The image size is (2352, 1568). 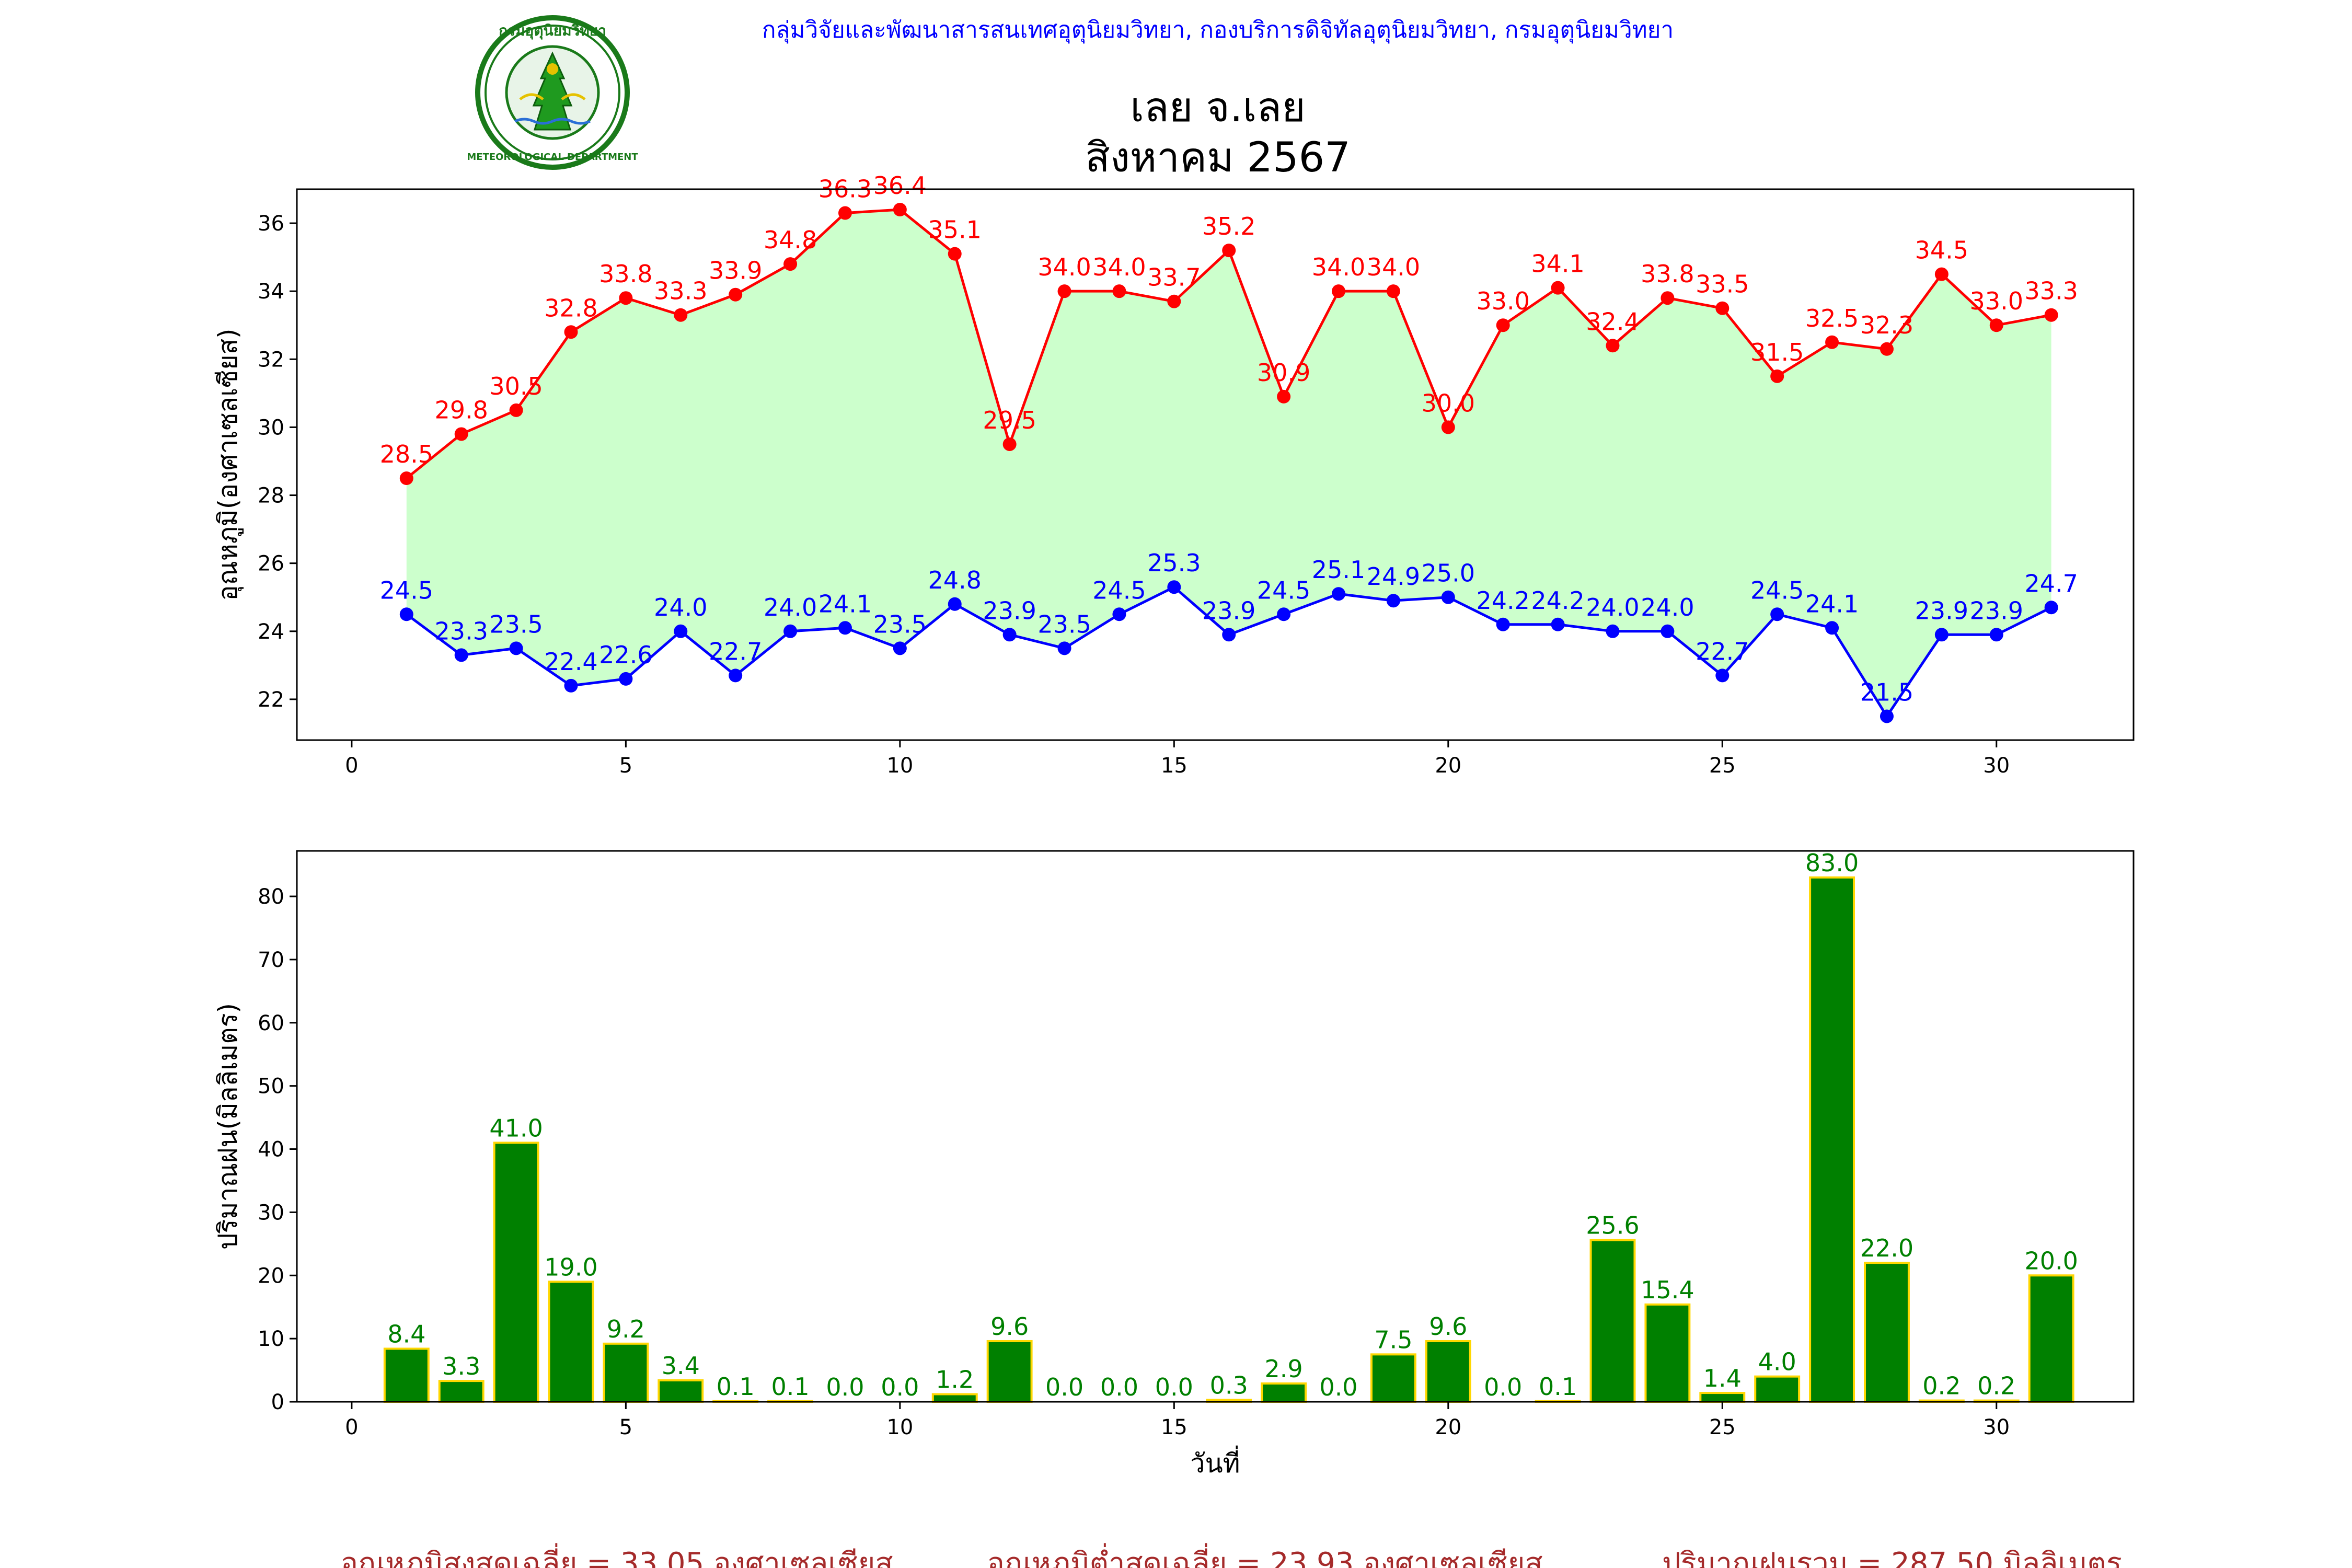 What do you see at coordinates (271, 360) in the screenshot?
I see `temperature-y-tick-label: 32` at bounding box center [271, 360].